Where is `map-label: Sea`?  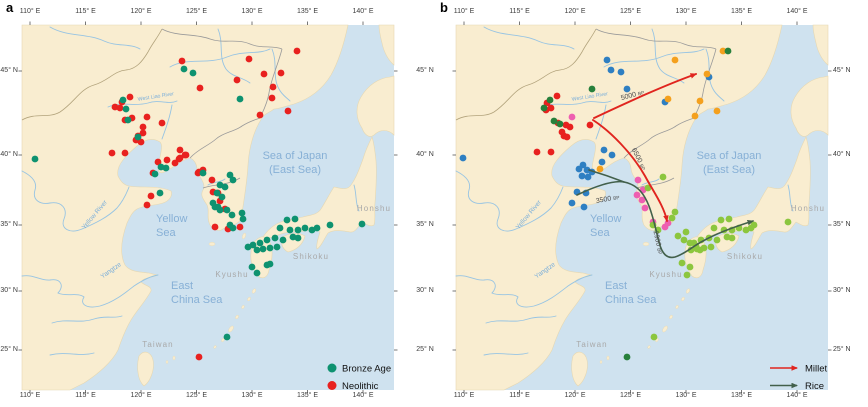 map-label: Sea is located at coordinates (166, 233).